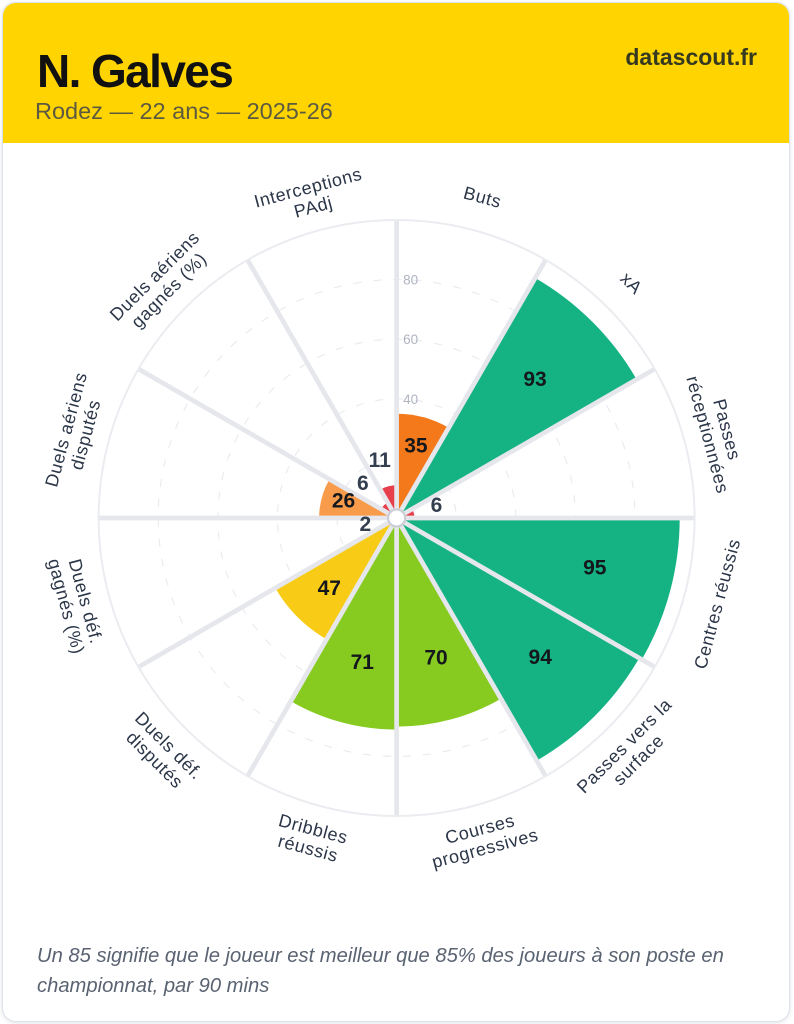  I want to click on svg-text: Duels déf.gagnés (%), so click(76, 603).